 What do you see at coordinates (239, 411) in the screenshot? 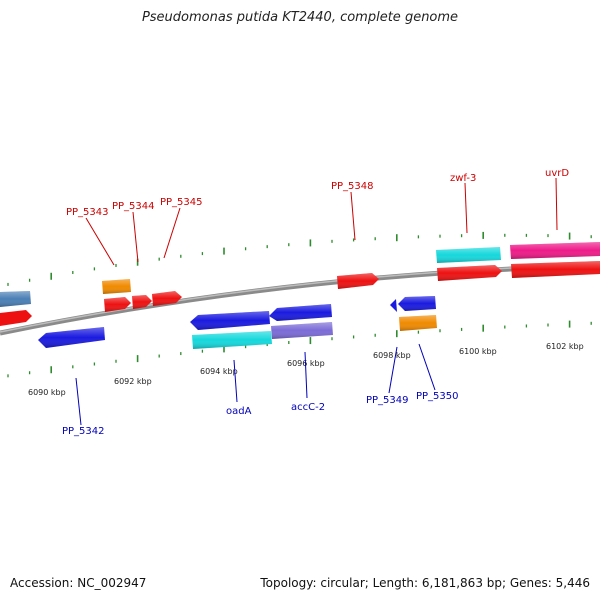
I see `gene-label-oada: oadA` at bounding box center [239, 411].